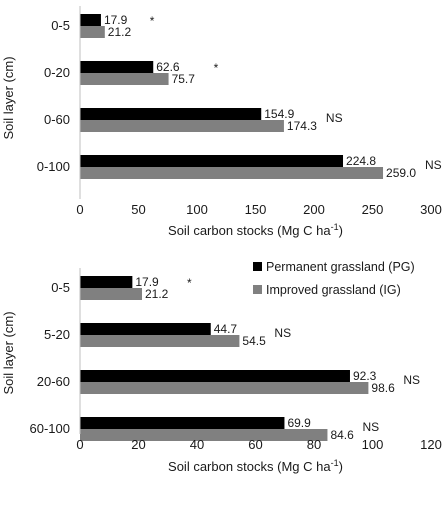  Describe the element at coordinates (431, 444) in the screenshot. I see `x-tick-label-120: 120` at that location.